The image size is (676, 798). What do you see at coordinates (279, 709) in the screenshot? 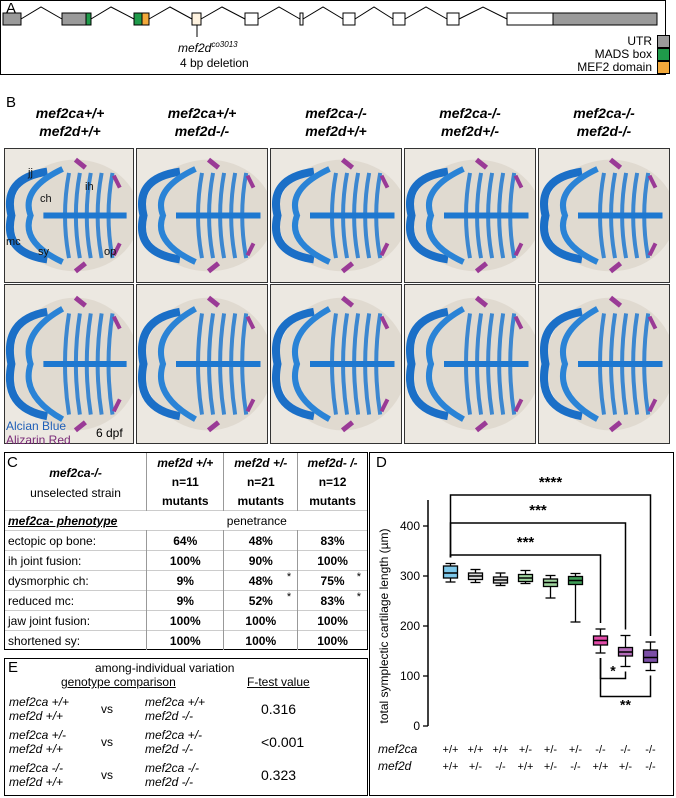
I see `ftest-value: 0.316` at bounding box center [279, 709].